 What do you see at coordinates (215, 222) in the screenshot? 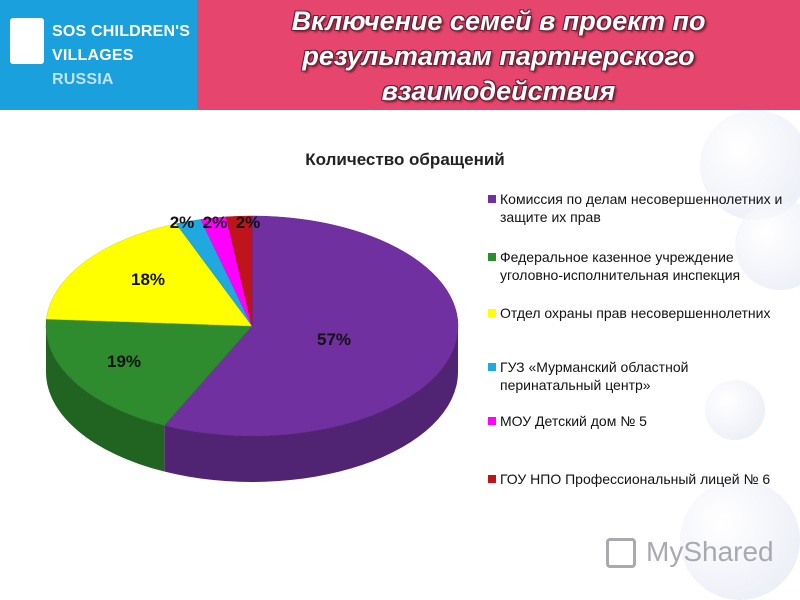
I see `pie-data-label-4: 2%` at bounding box center [215, 222].